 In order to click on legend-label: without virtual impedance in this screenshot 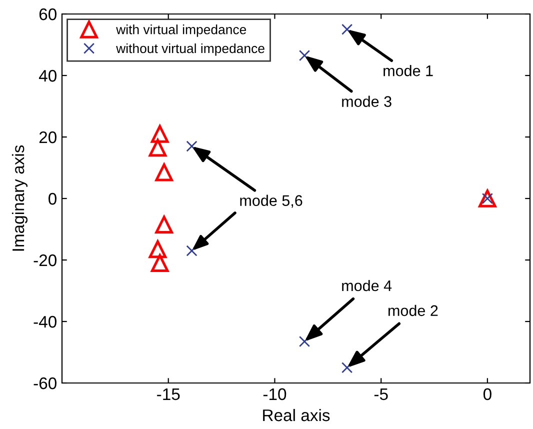, I will do `click(190, 49)`.